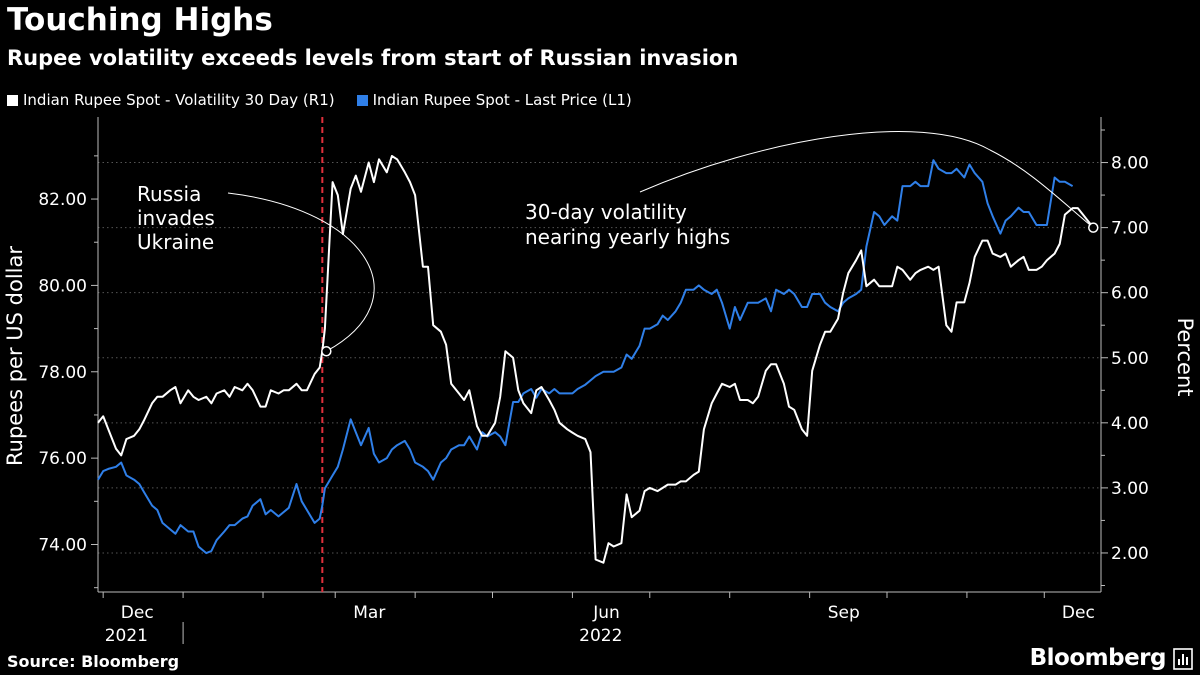 The height and width of the screenshot is (675, 1200). I want to click on left-tick-label-1: 76.00, so click(62, 459).